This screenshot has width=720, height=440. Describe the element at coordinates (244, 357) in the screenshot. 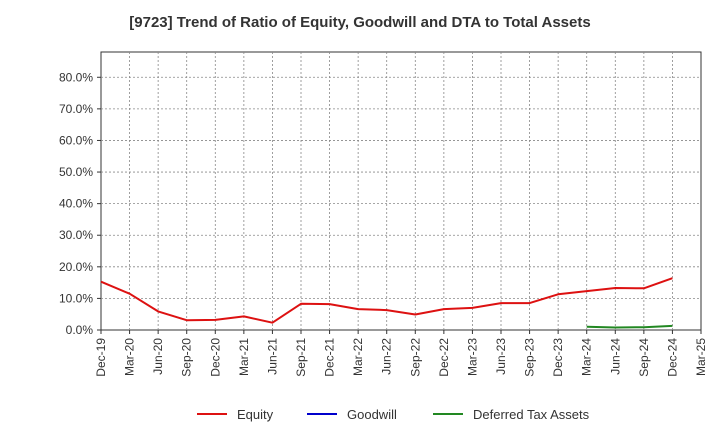

I see `x-tick-label: Mar-21` at that location.